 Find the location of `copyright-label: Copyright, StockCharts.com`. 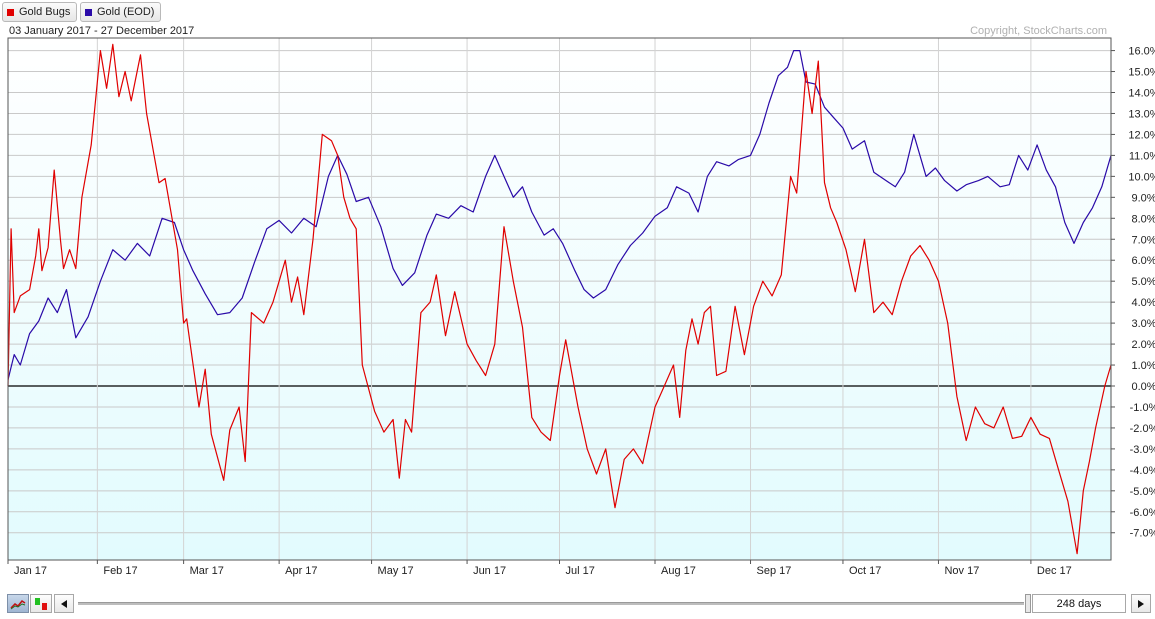

copyright-label: Copyright, StockCharts.com is located at coordinates (1038, 31).